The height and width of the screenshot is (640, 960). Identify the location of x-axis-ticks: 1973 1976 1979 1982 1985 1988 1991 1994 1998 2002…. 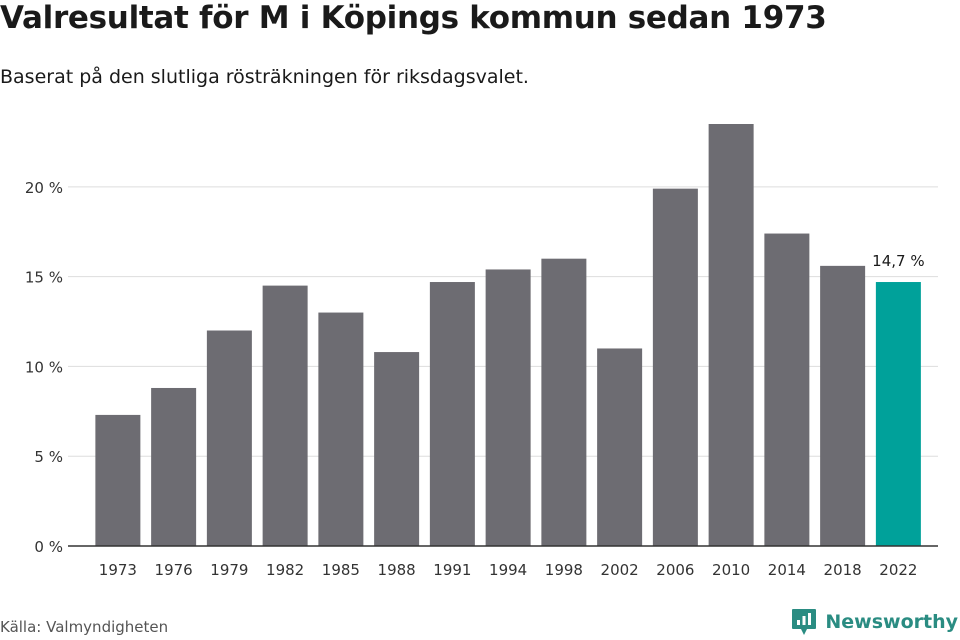
(508, 570).